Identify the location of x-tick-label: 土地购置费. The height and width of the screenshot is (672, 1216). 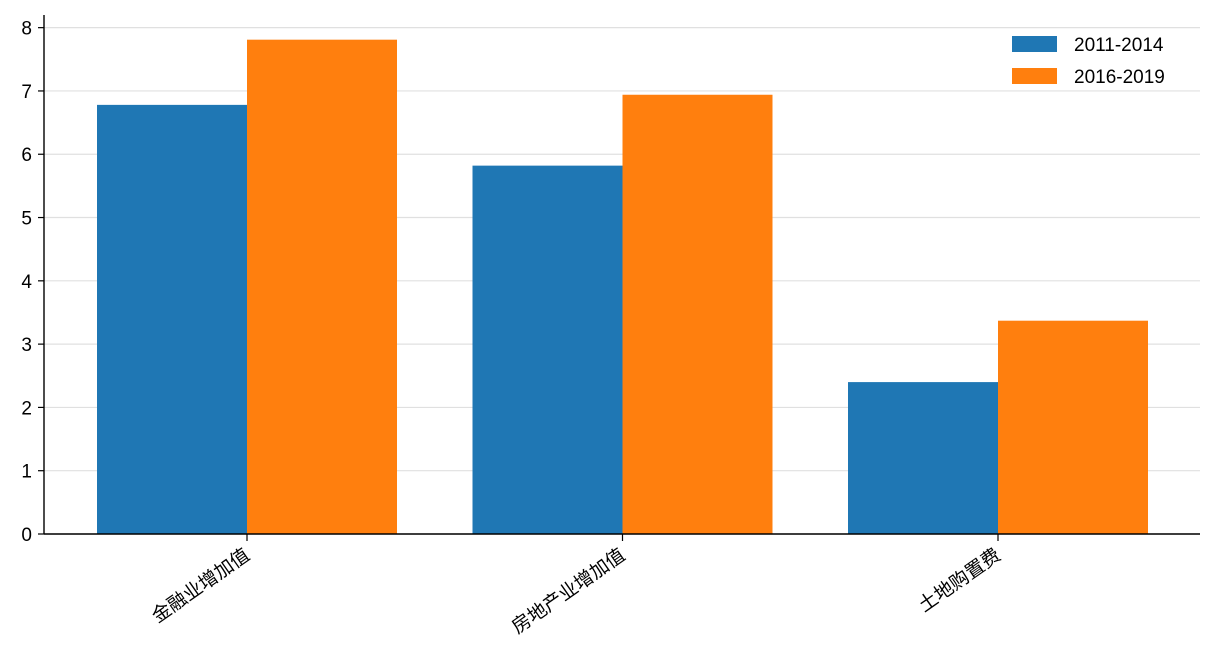
(959, 580).